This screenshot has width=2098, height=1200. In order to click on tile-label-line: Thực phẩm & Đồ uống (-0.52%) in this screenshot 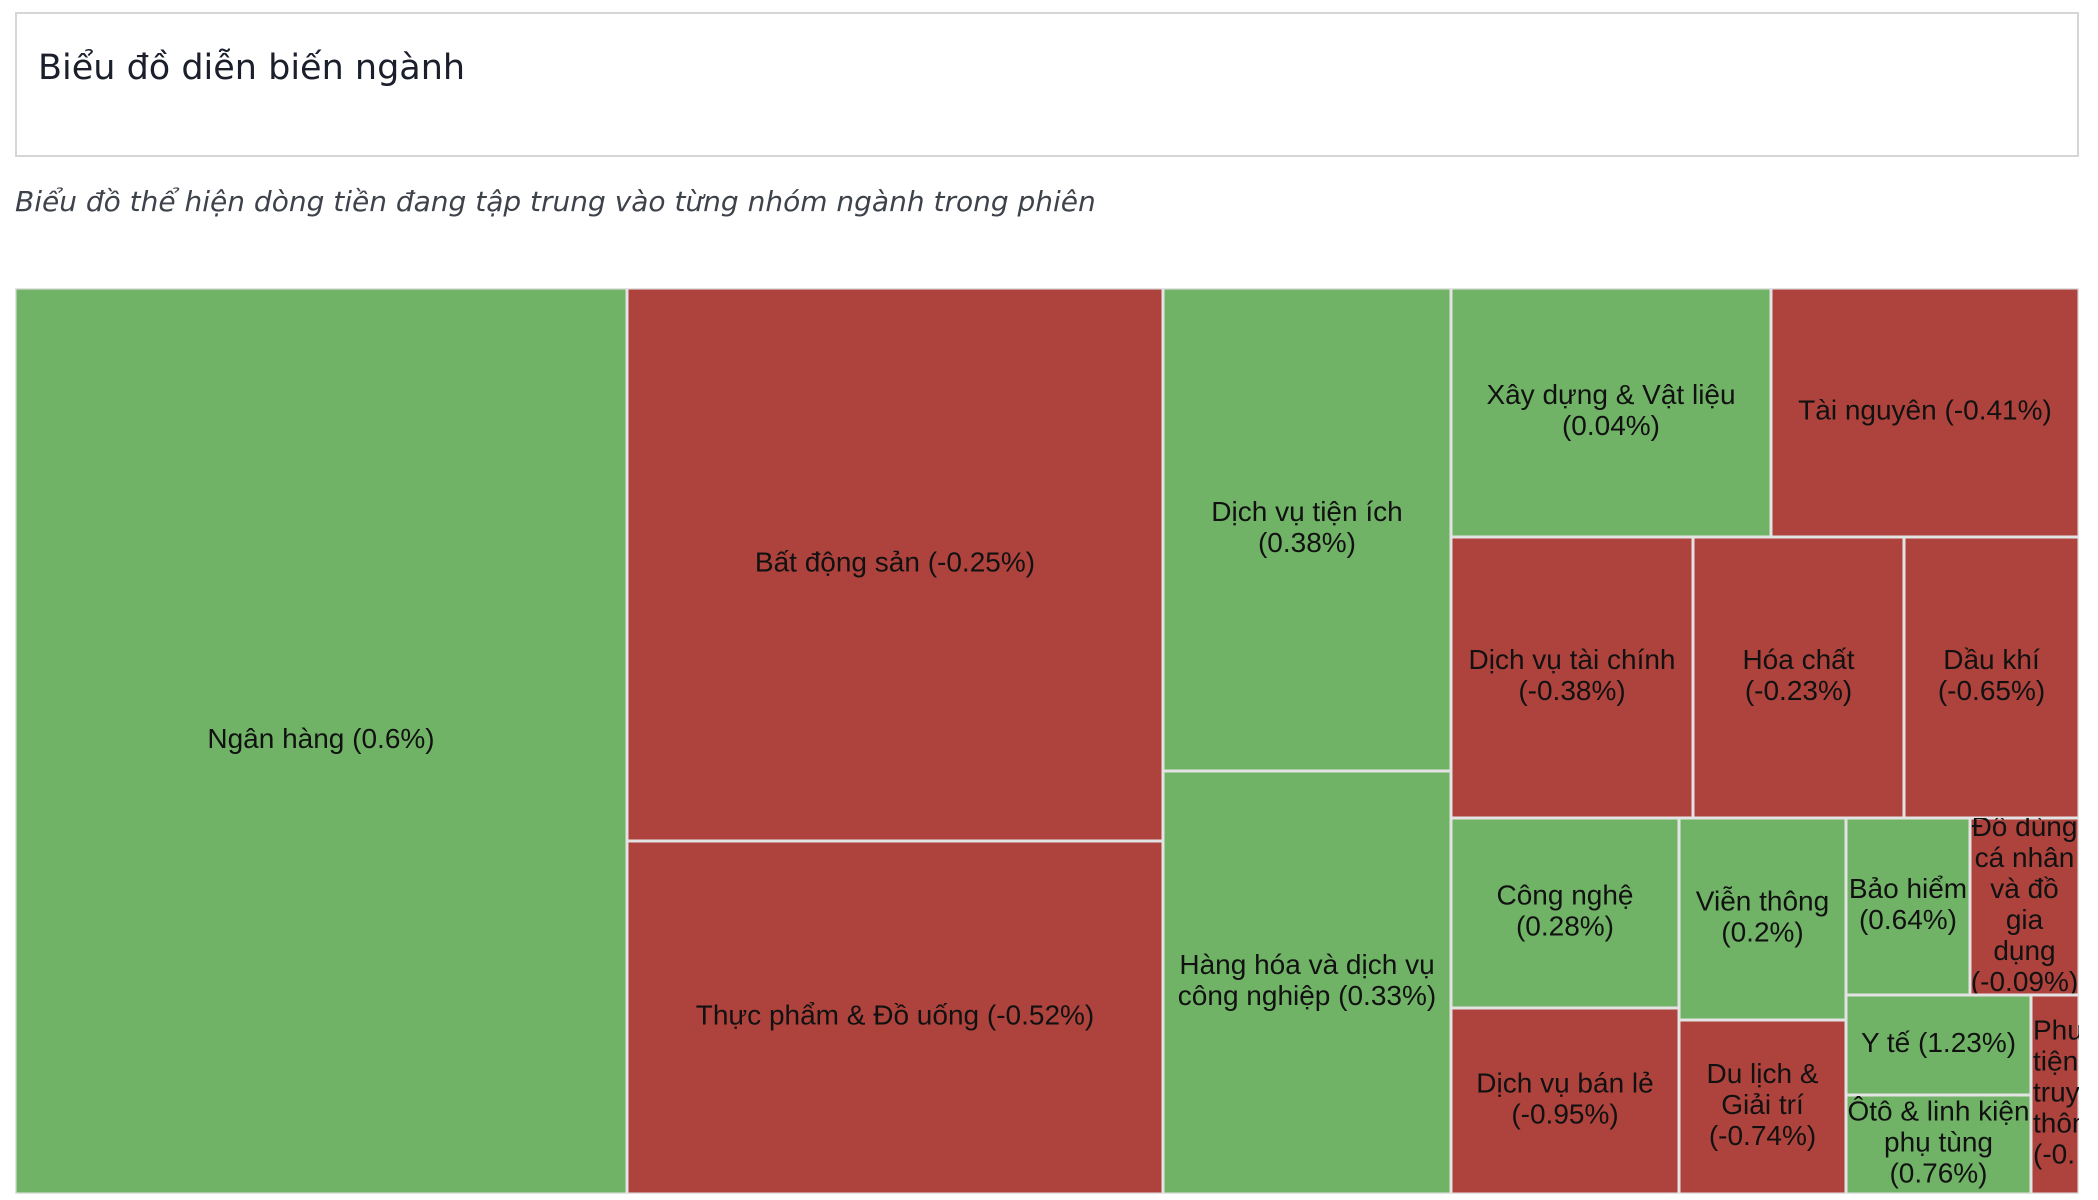, I will do `click(895, 1015)`.